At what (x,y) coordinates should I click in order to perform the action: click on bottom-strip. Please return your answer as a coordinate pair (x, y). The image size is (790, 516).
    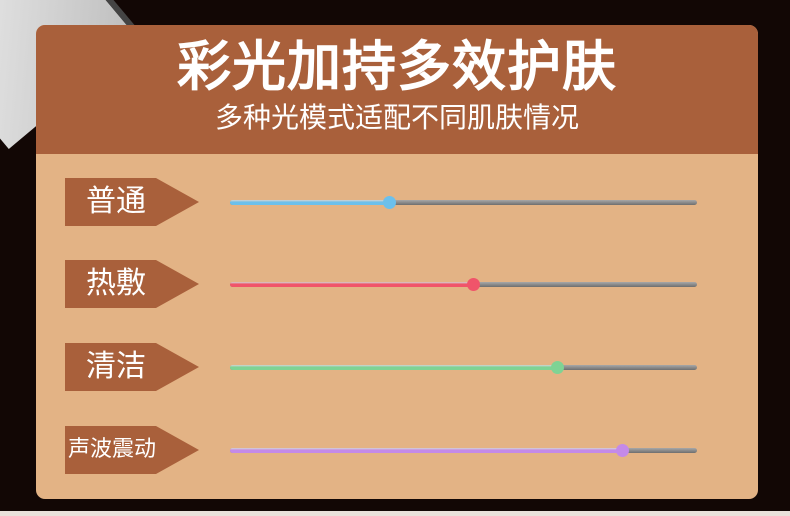
    Looking at the image, I should click on (395, 513).